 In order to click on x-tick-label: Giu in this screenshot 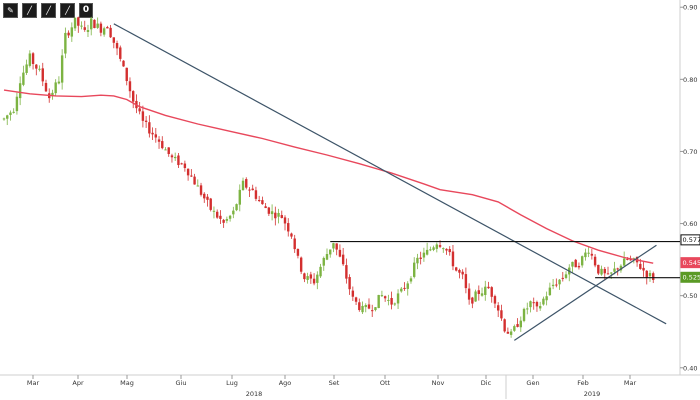, I will do `click(181, 383)`.